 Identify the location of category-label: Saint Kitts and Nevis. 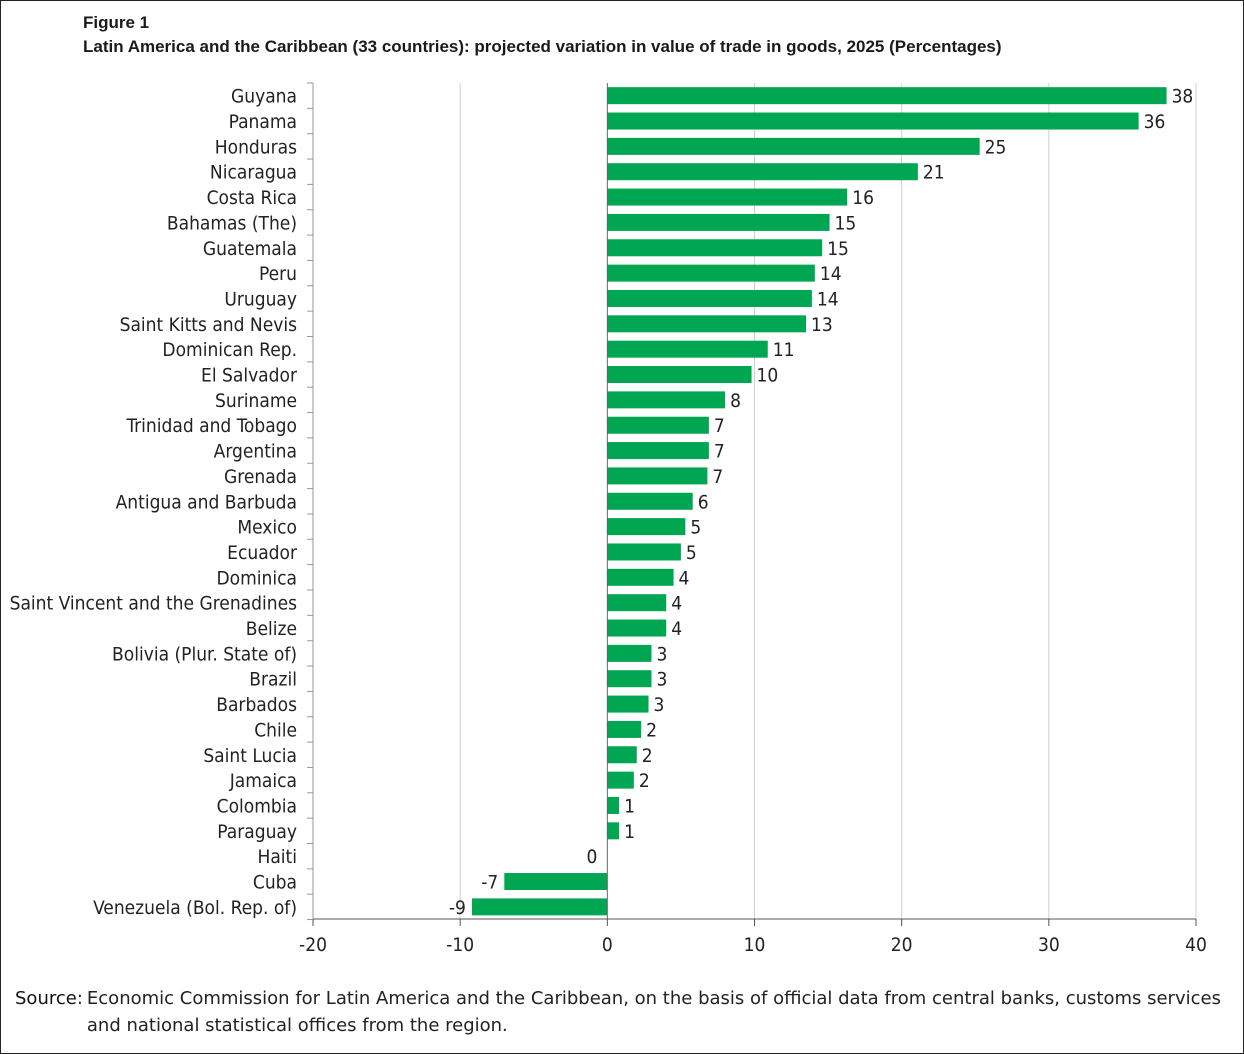
(208, 325).